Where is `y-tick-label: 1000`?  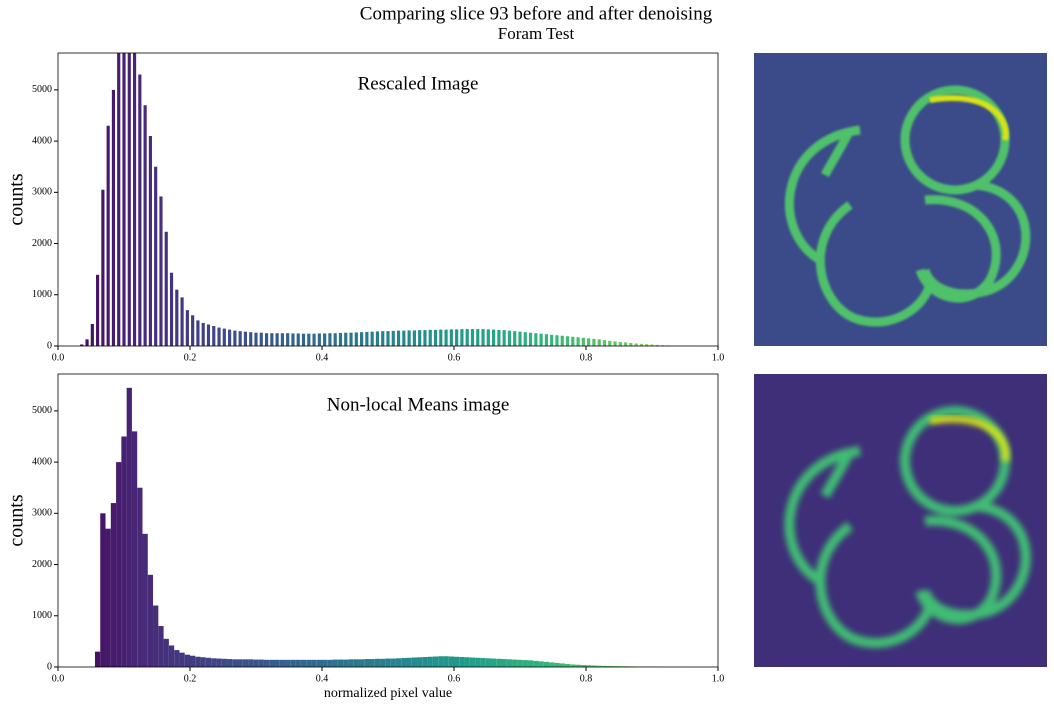
y-tick-label: 1000 is located at coordinates (42, 615).